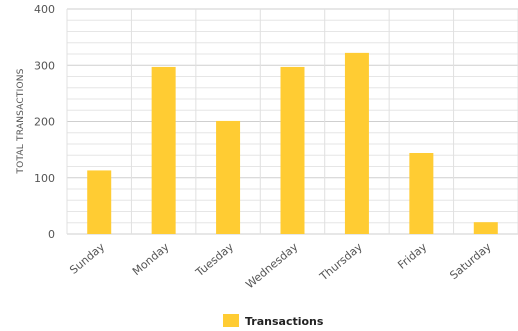 Image resolution: width=518 pixels, height=331 pixels. I want to click on x-tick-label: Friday, so click(412, 256).